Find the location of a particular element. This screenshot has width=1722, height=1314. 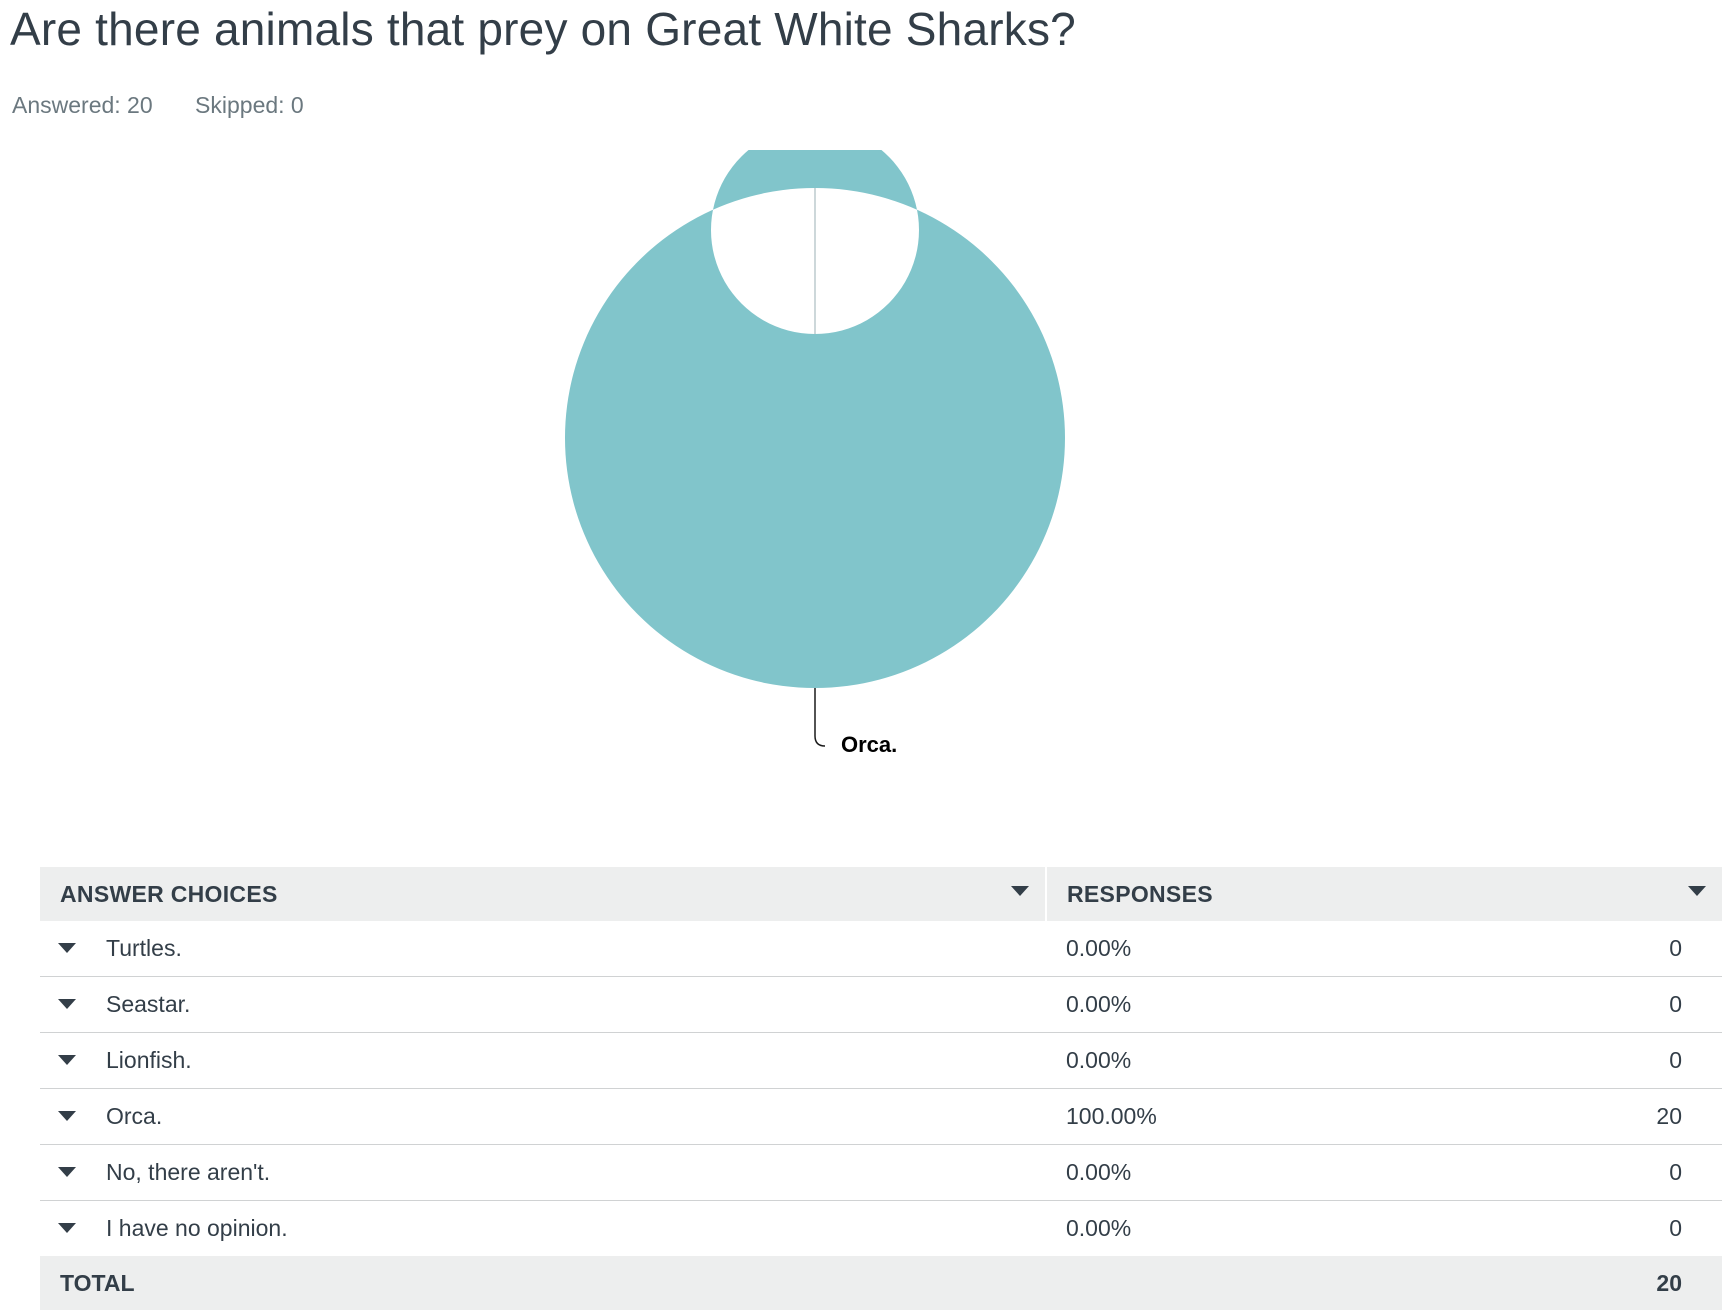

table-header-row: ANSWER CHOICES RESPONSES is located at coordinates (881, 894).